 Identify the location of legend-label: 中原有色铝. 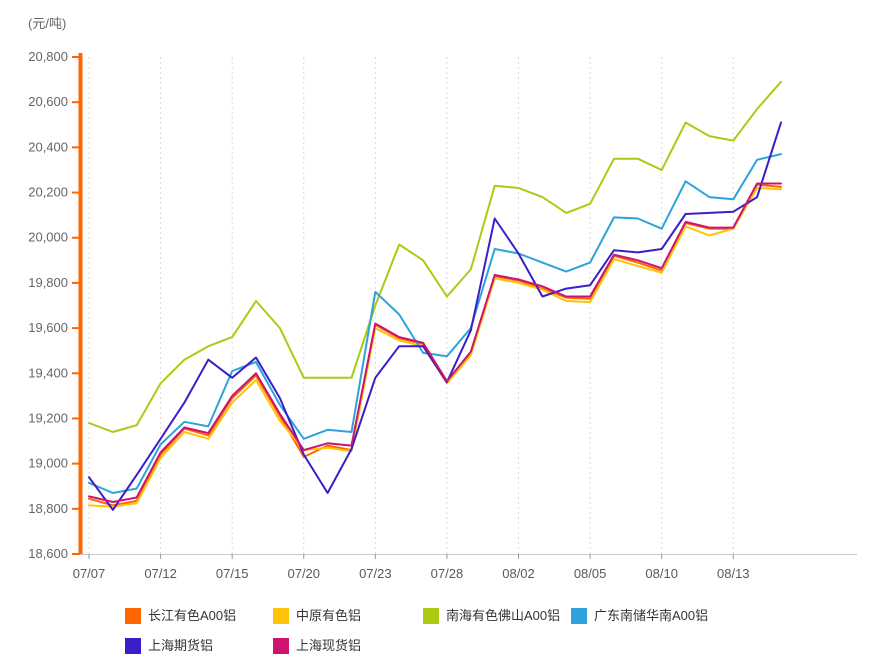
(329, 615).